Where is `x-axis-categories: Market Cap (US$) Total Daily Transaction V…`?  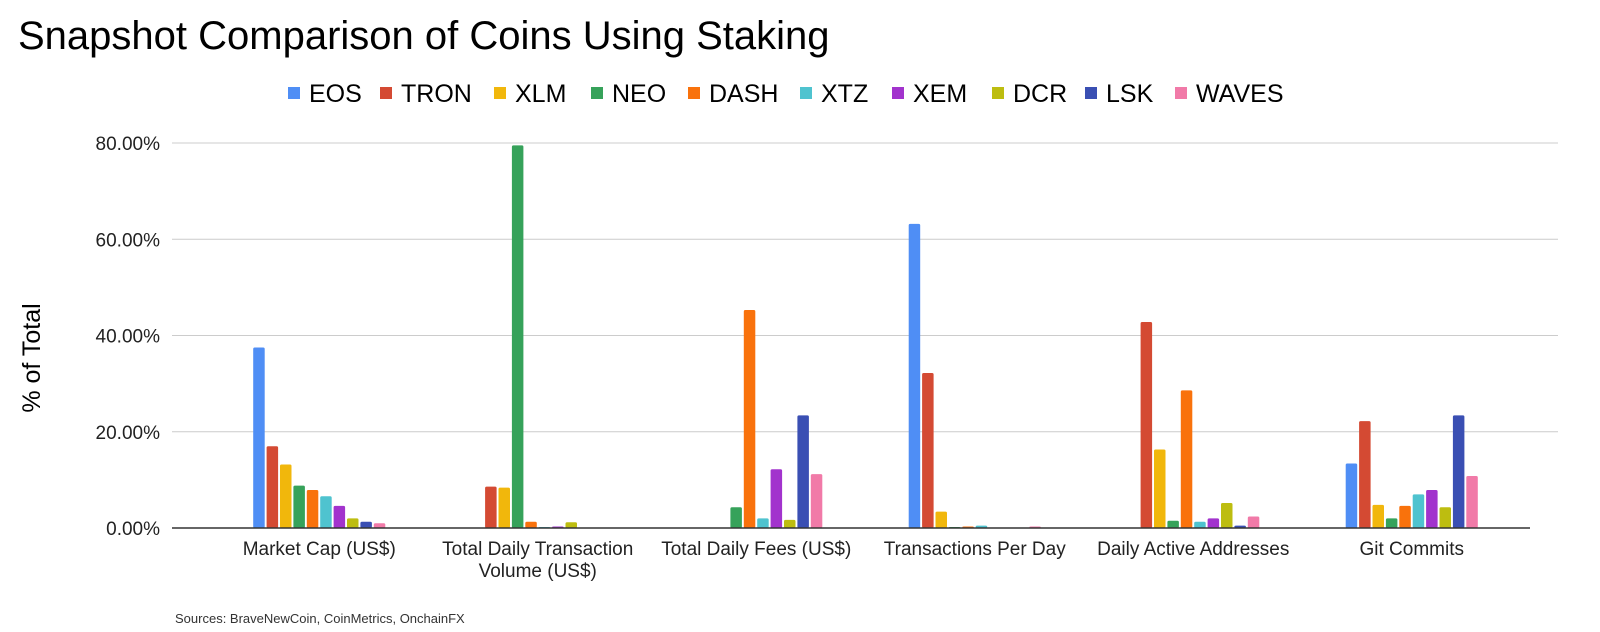
x-axis-categories: Market Cap (US$) Total Daily Transaction V… is located at coordinates (853, 560).